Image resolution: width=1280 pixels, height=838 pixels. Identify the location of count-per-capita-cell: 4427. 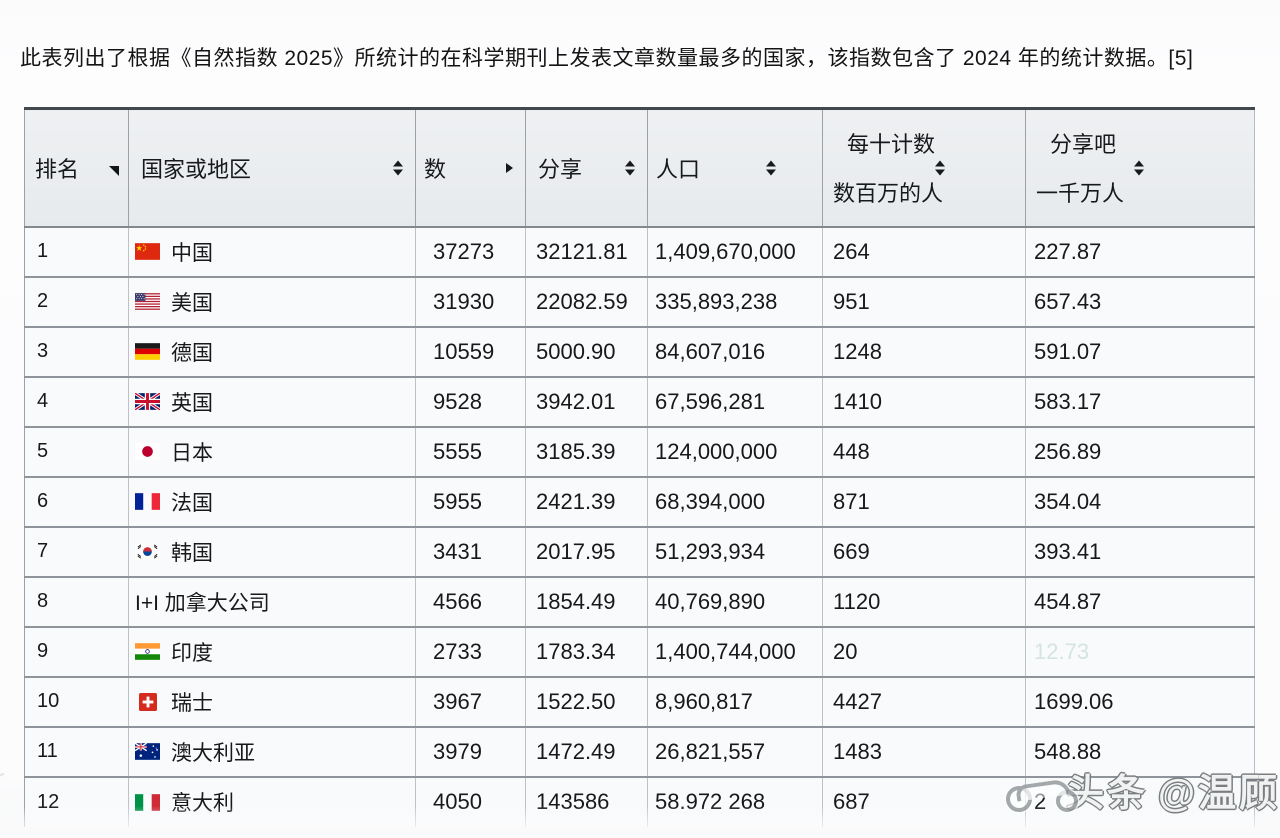
(924, 701).